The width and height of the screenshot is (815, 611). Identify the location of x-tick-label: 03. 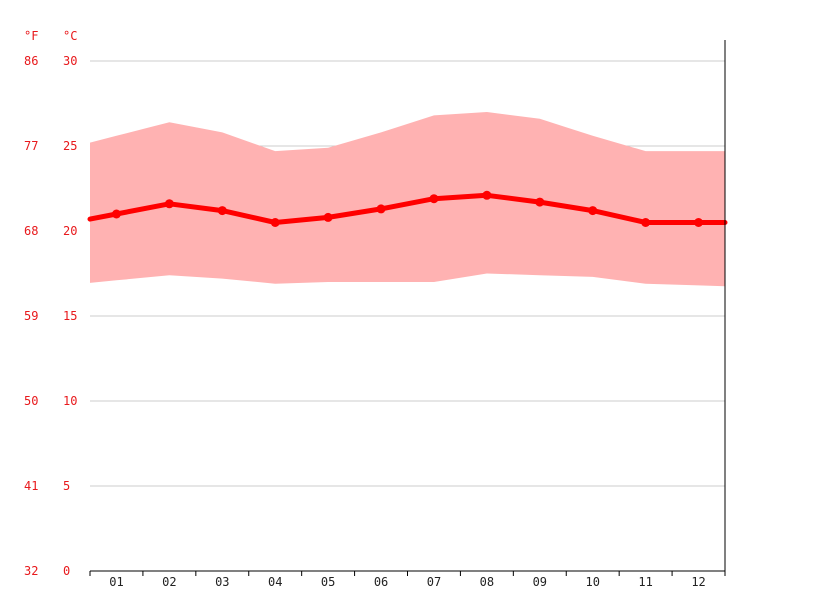
(222, 582).